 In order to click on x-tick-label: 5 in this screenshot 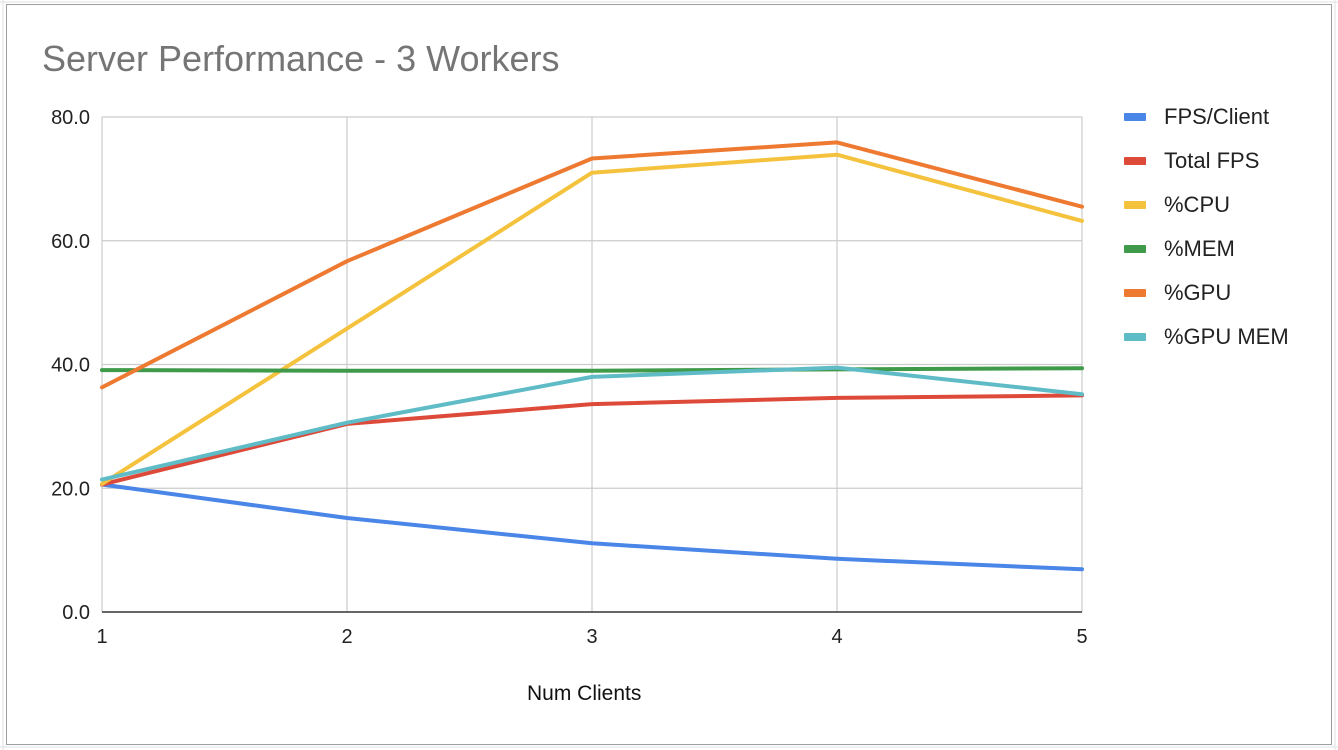, I will do `click(1081, 637)`.